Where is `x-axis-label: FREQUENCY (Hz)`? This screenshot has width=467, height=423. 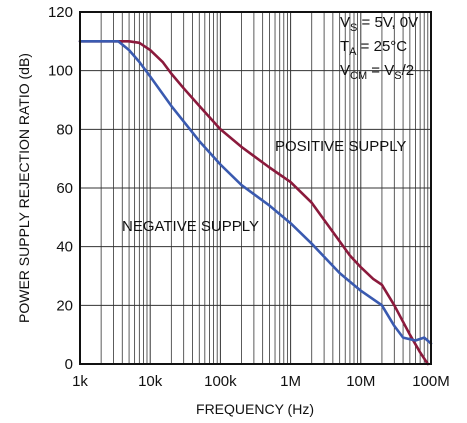
x-axis-label: FREQUENCY (Hz) is located at coordinates (255, 409).